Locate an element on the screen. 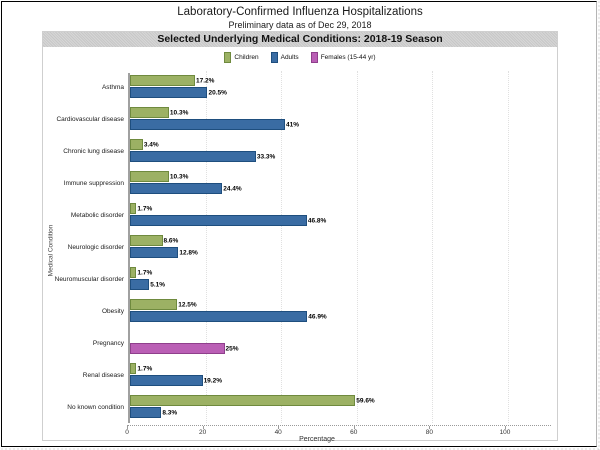  bars-cell: 8.6% 12.8% is located at coordinates (338, 247).